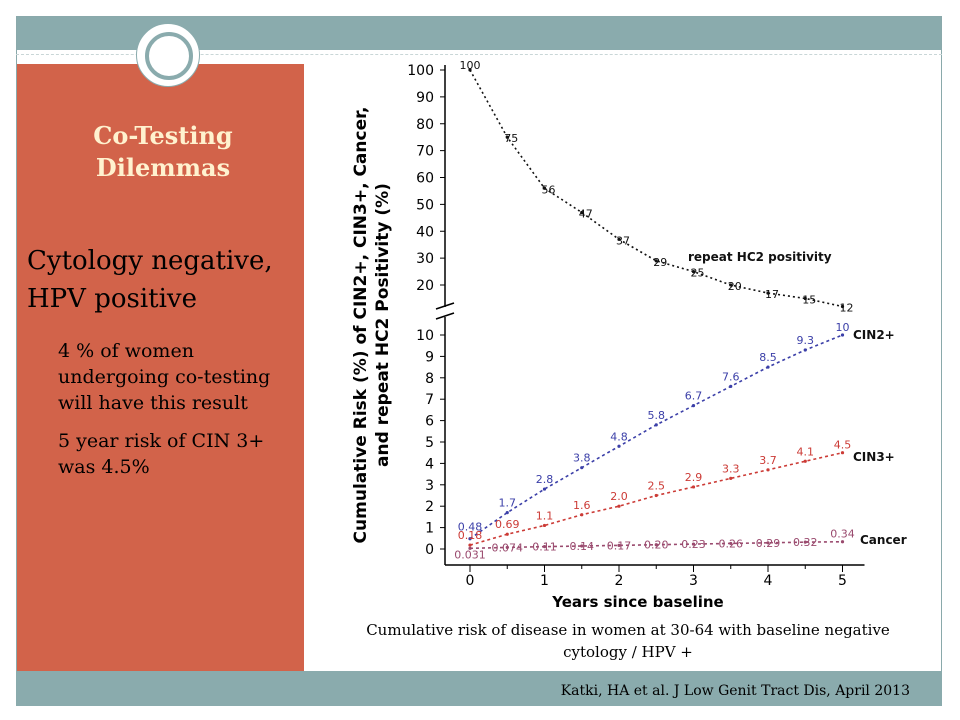 The width and height of the screenshot is (960, 720). What do you see at coordinates (693, 581) in the screenshot?
I see `x-tick-label: 3` at bounding box center [693, 581].